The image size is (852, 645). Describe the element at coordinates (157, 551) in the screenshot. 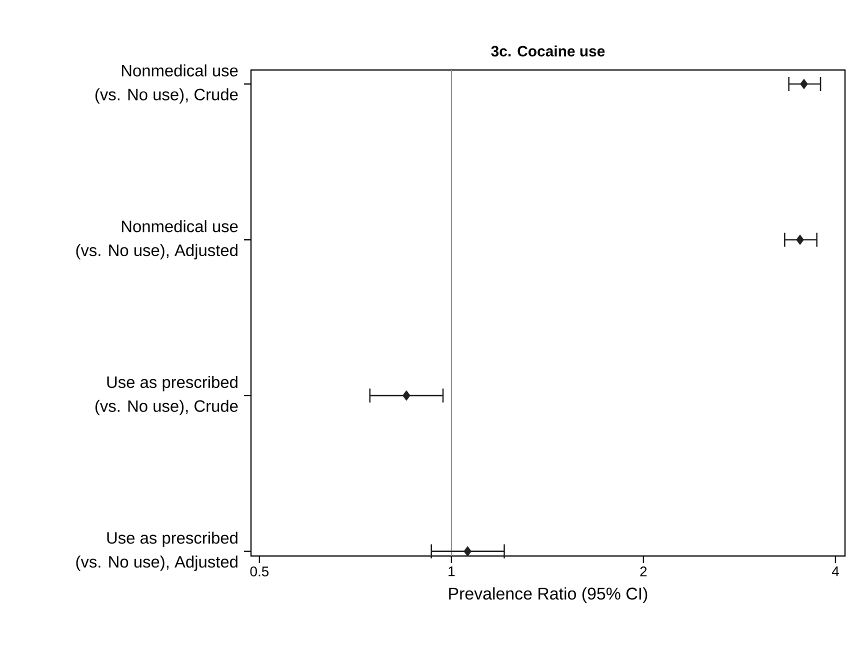

I see `y-tick-label: Use as prescribed (vs. No use), Adjusted` at that location.